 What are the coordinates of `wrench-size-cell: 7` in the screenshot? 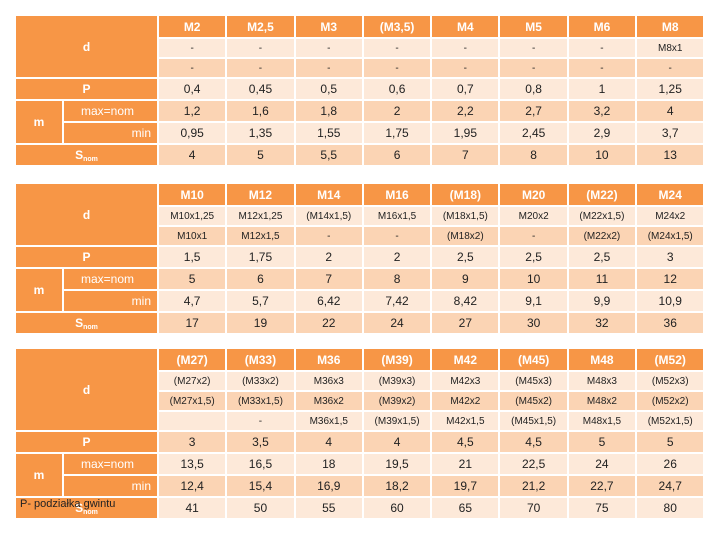 It's located at (465, 155).